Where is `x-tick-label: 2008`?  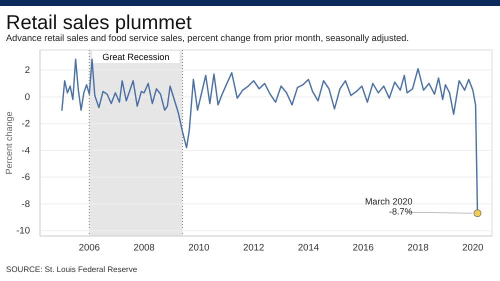
x-tick-label: 2008 is located at coordinates (144, 248).